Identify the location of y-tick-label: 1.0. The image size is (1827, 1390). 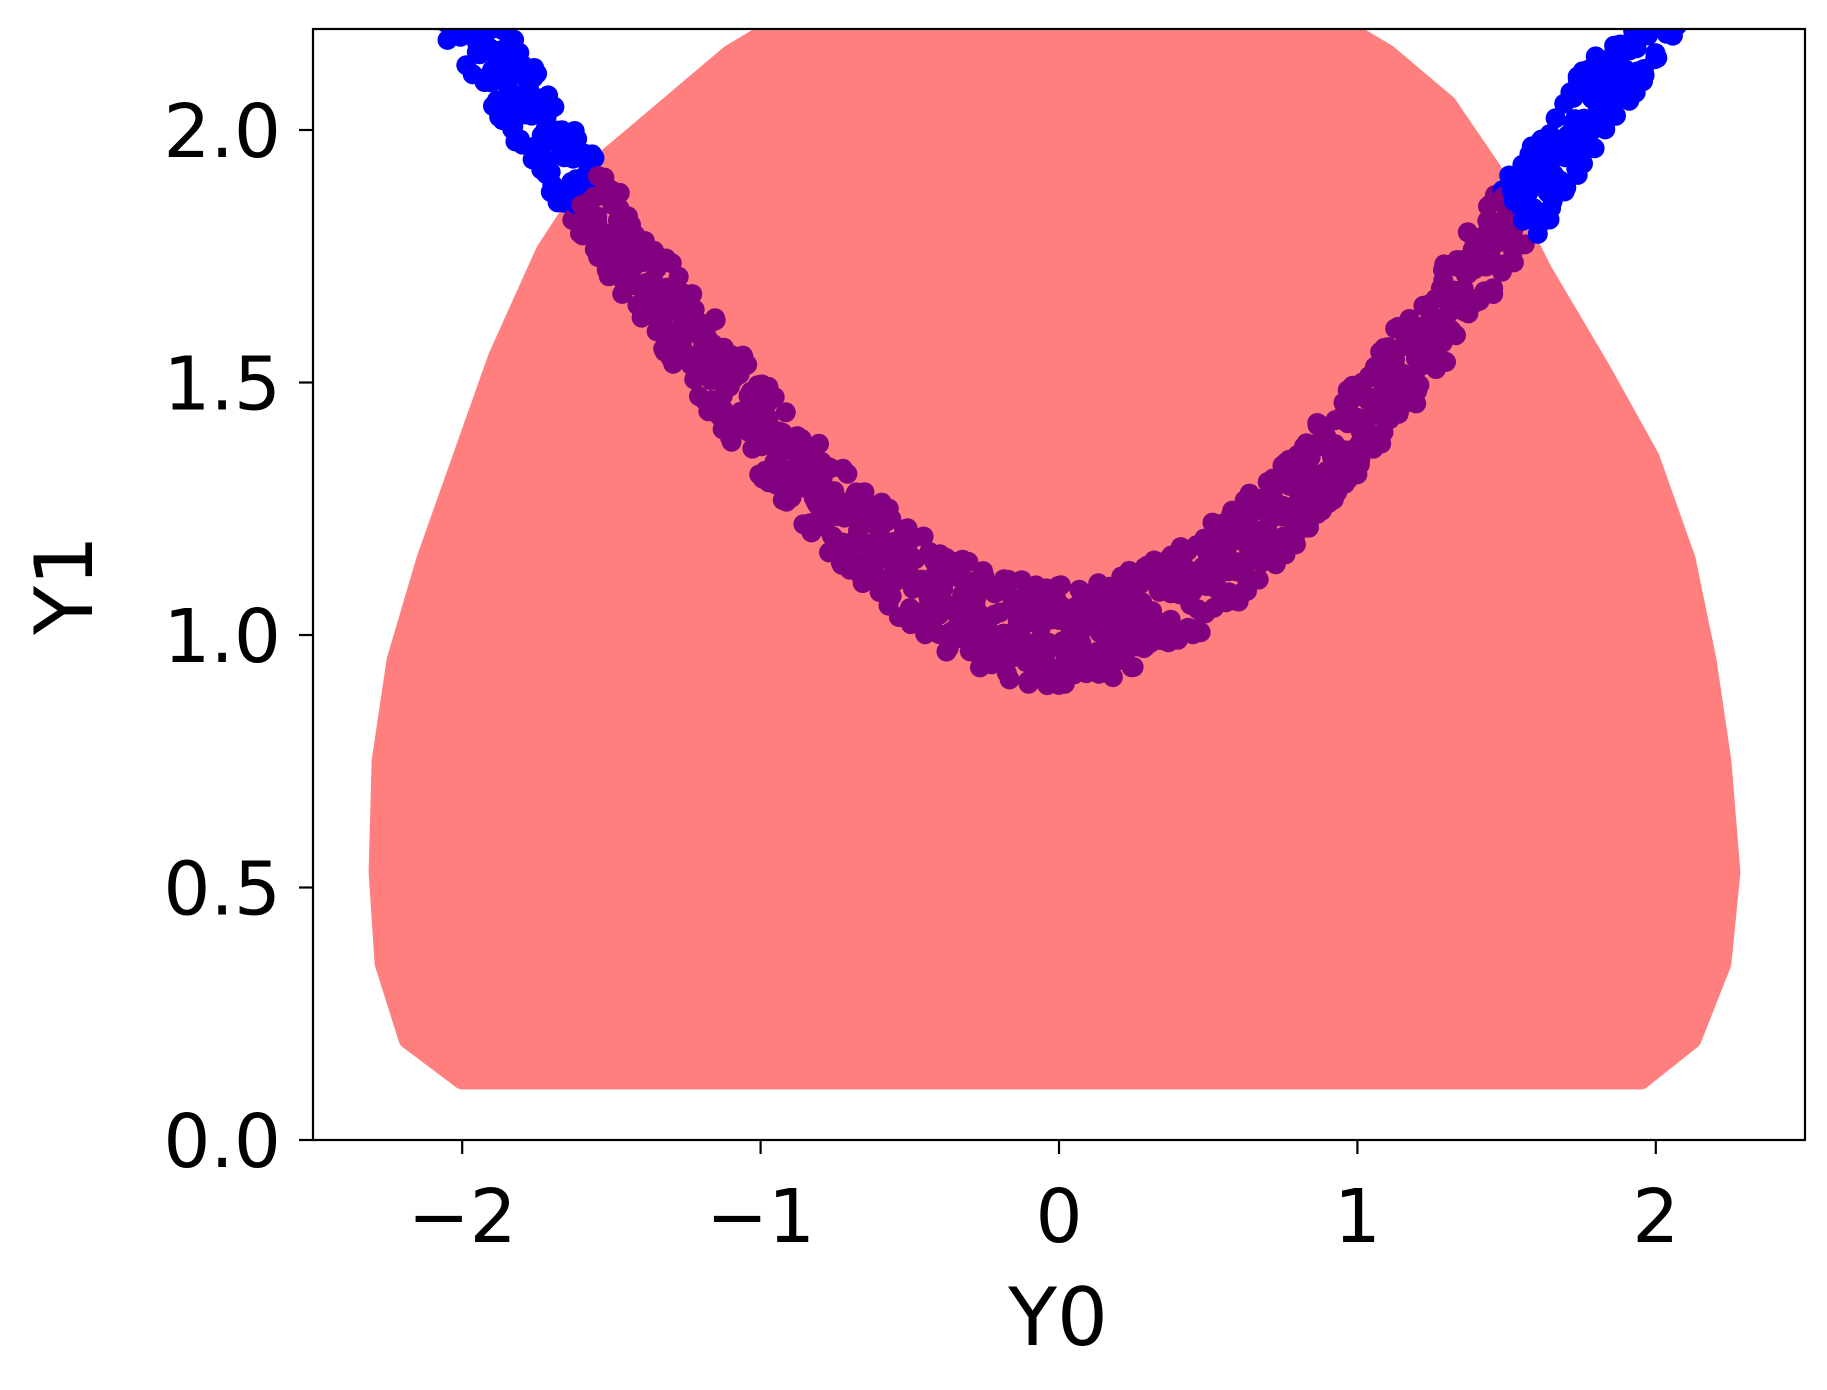
(222, 637).